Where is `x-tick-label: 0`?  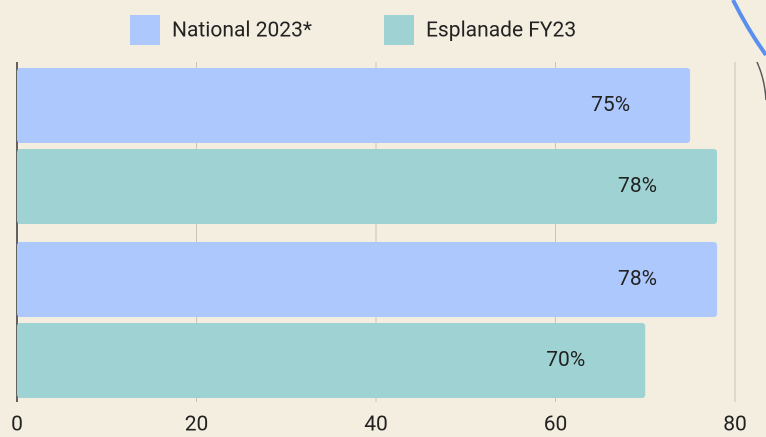 x-tick-label: 0 is located at coordinates (17, 425).